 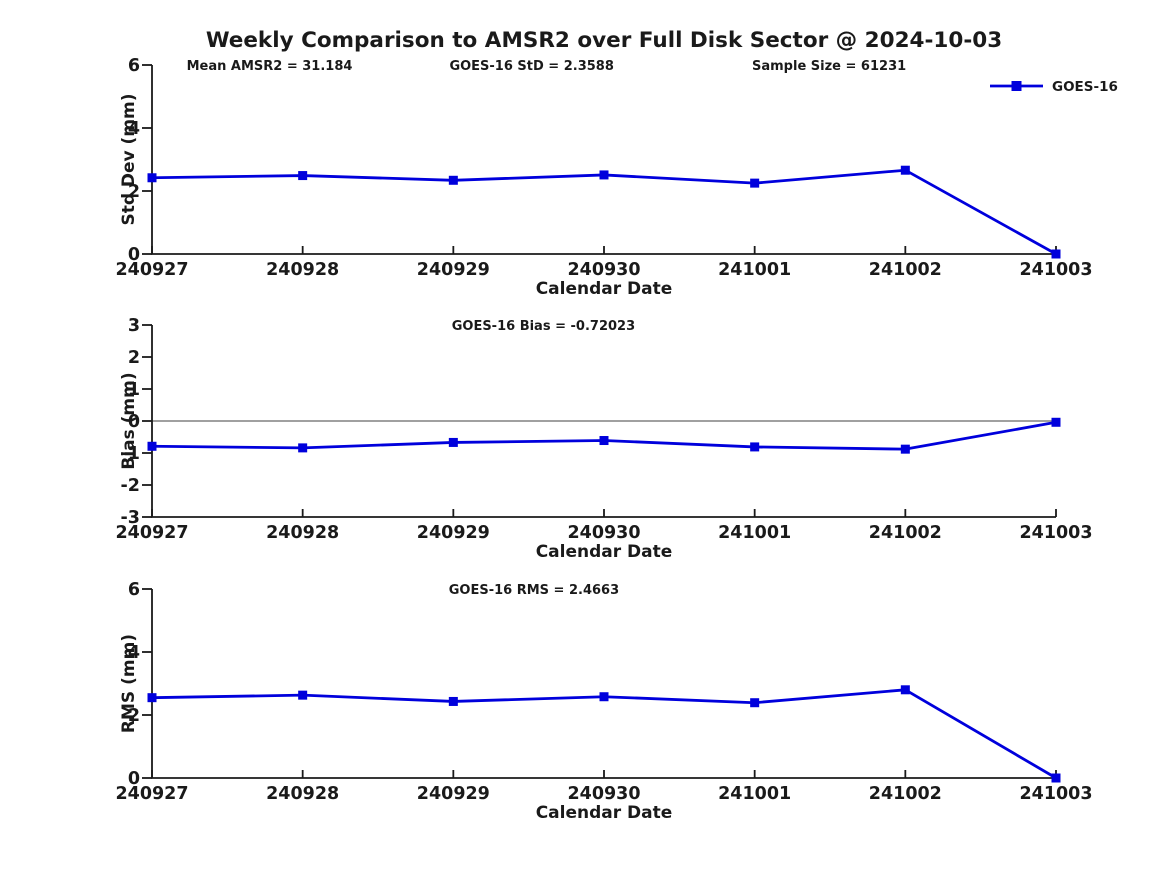 I want to click on legend: GOES-16, so click(x=1054, y=87).